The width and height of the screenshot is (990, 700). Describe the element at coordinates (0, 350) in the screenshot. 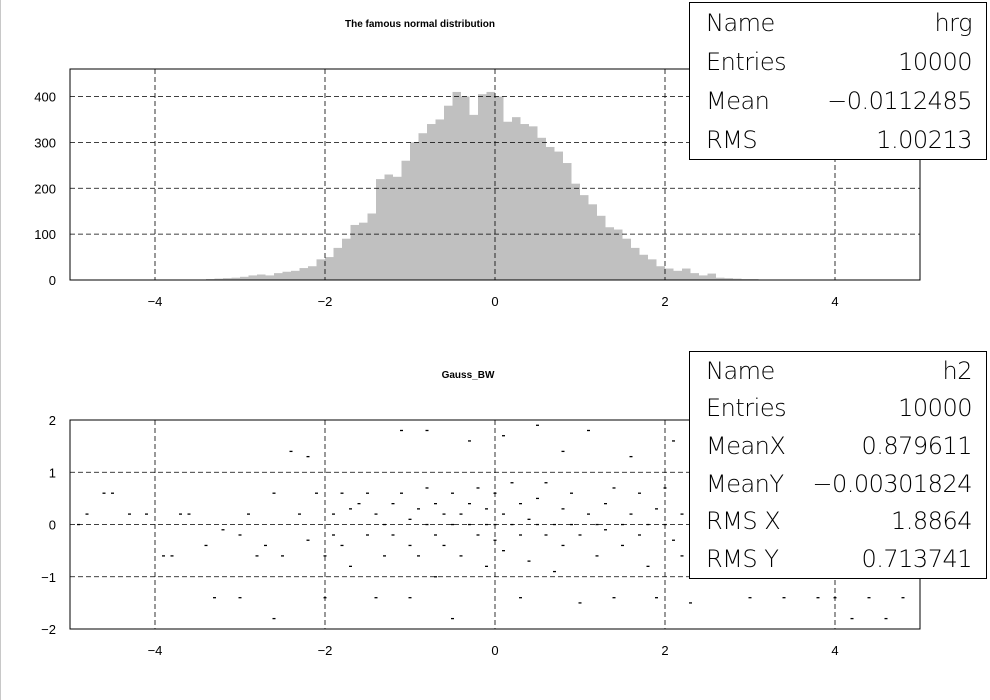

I see `window-edge` at that location.